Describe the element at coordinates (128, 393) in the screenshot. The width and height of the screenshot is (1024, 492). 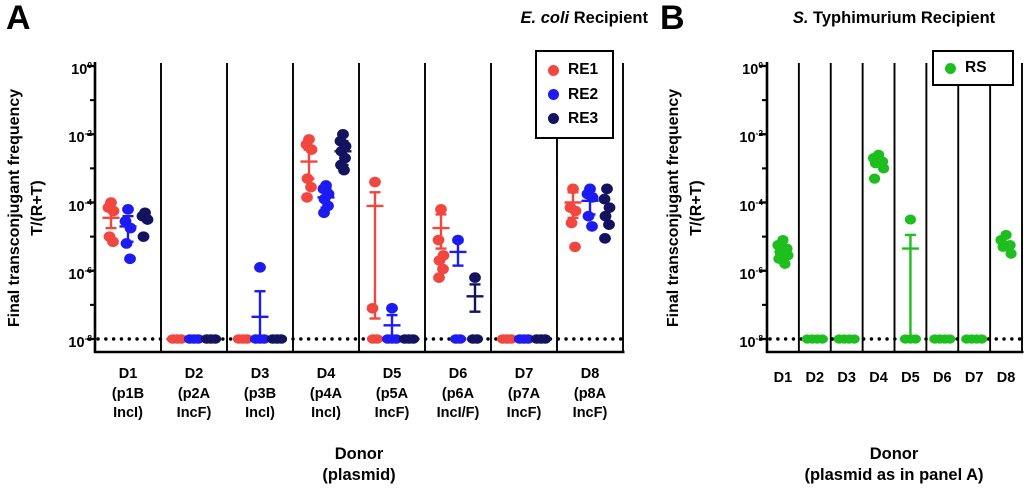
I see `x-category-label: D1 (p1B IncI)` at that location.